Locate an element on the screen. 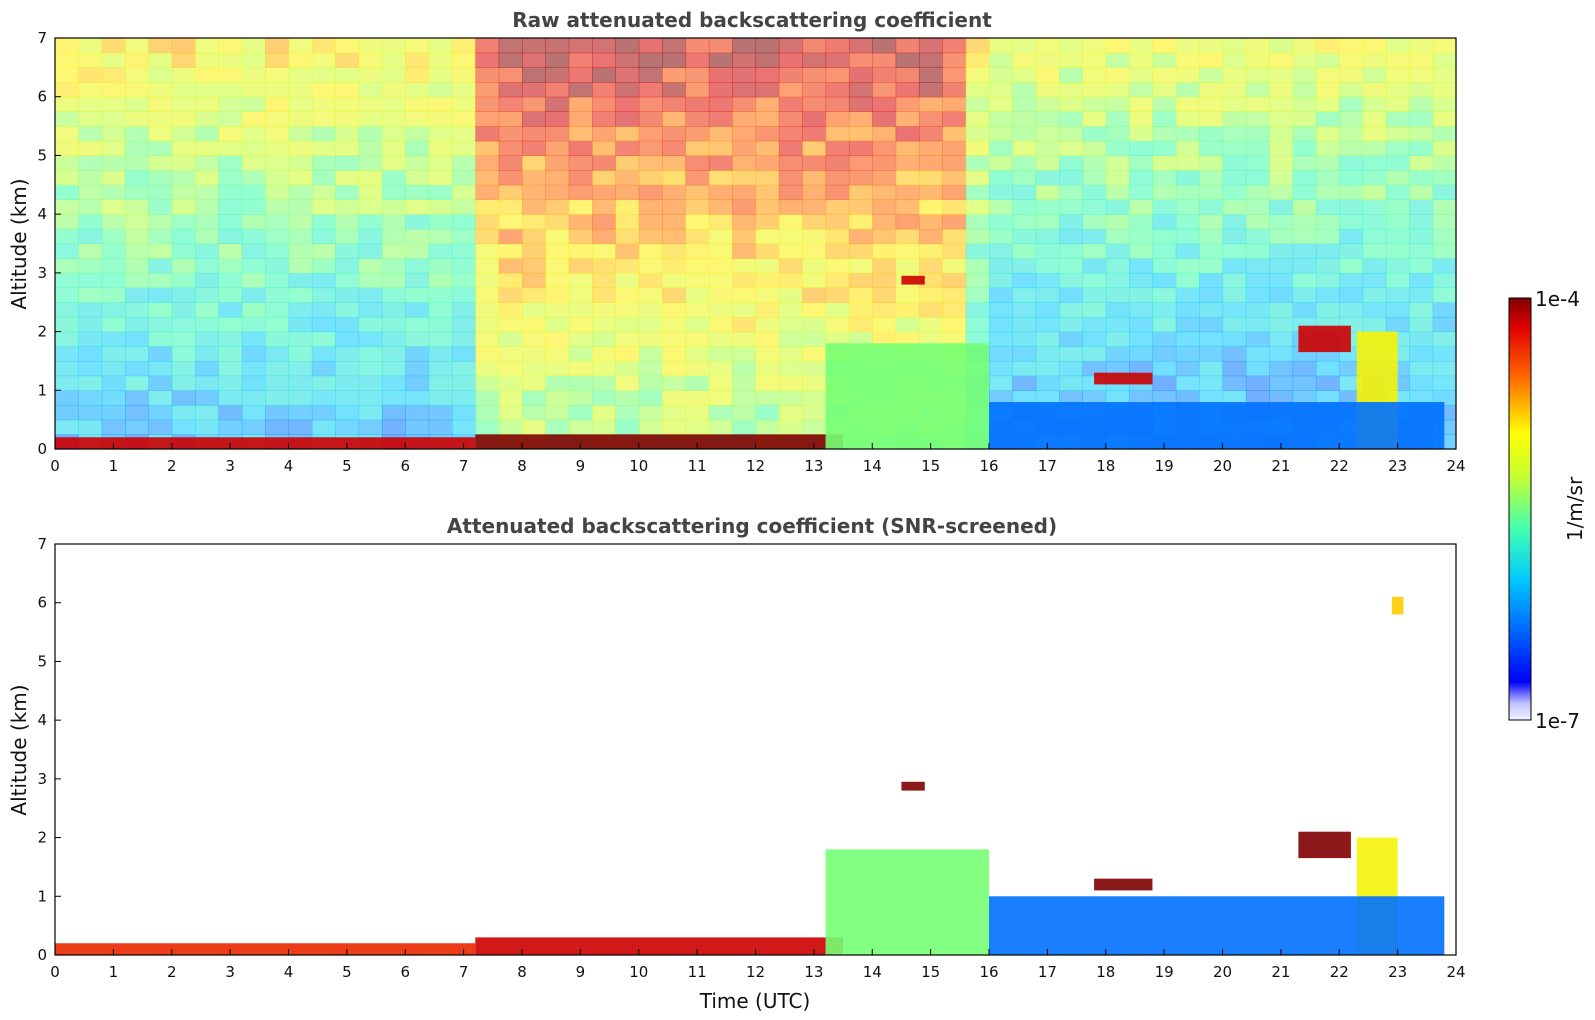  x-tick-label: 1 is located at coordinates (114, 972).